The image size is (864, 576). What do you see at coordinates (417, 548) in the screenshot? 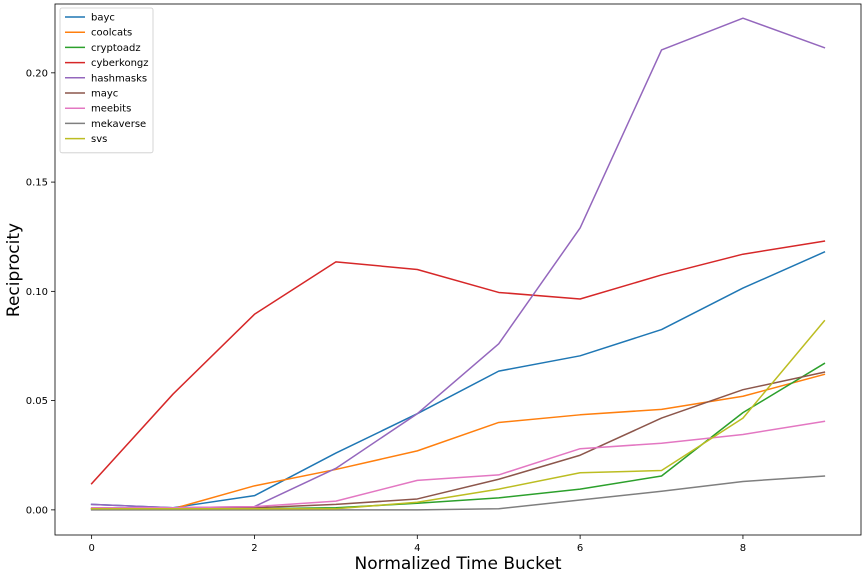
I see `x-tick-label: 4` at bounding box center [417, 548].